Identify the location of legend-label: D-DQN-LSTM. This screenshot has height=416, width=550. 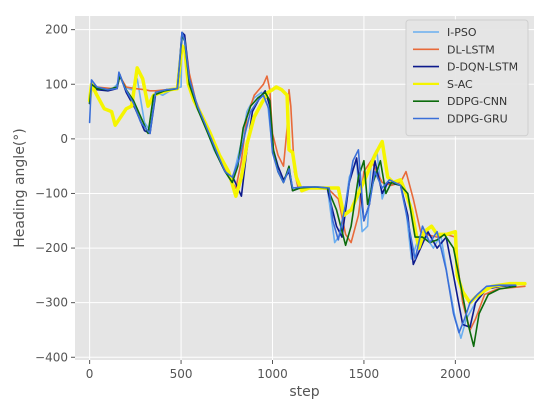
(482, 67).